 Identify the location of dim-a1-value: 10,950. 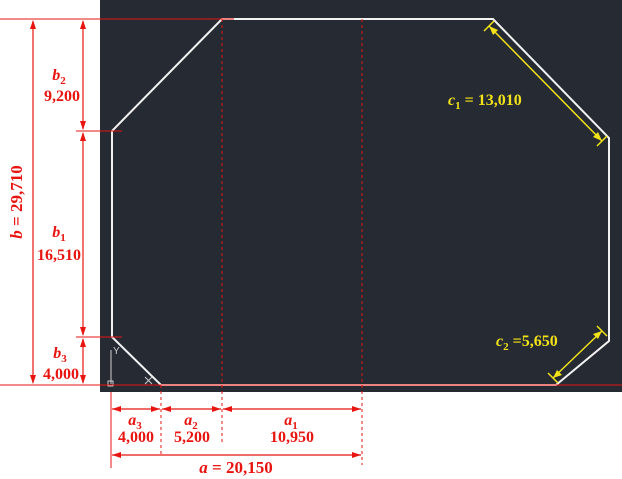
(292, 437).